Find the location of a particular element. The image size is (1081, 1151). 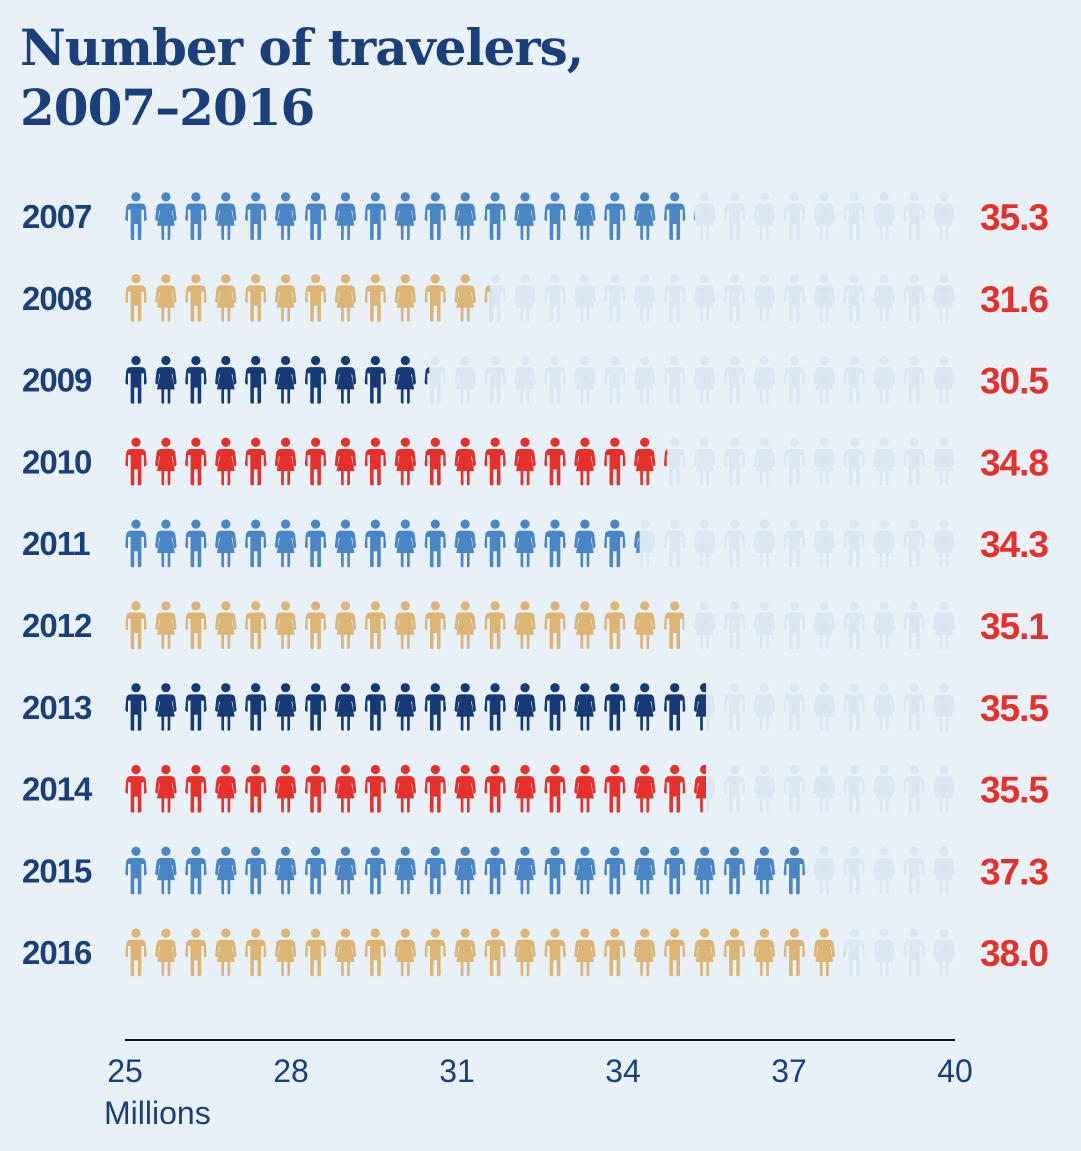

chart-row-2014: 2014 35.5 is located at coordinates (535, 788).